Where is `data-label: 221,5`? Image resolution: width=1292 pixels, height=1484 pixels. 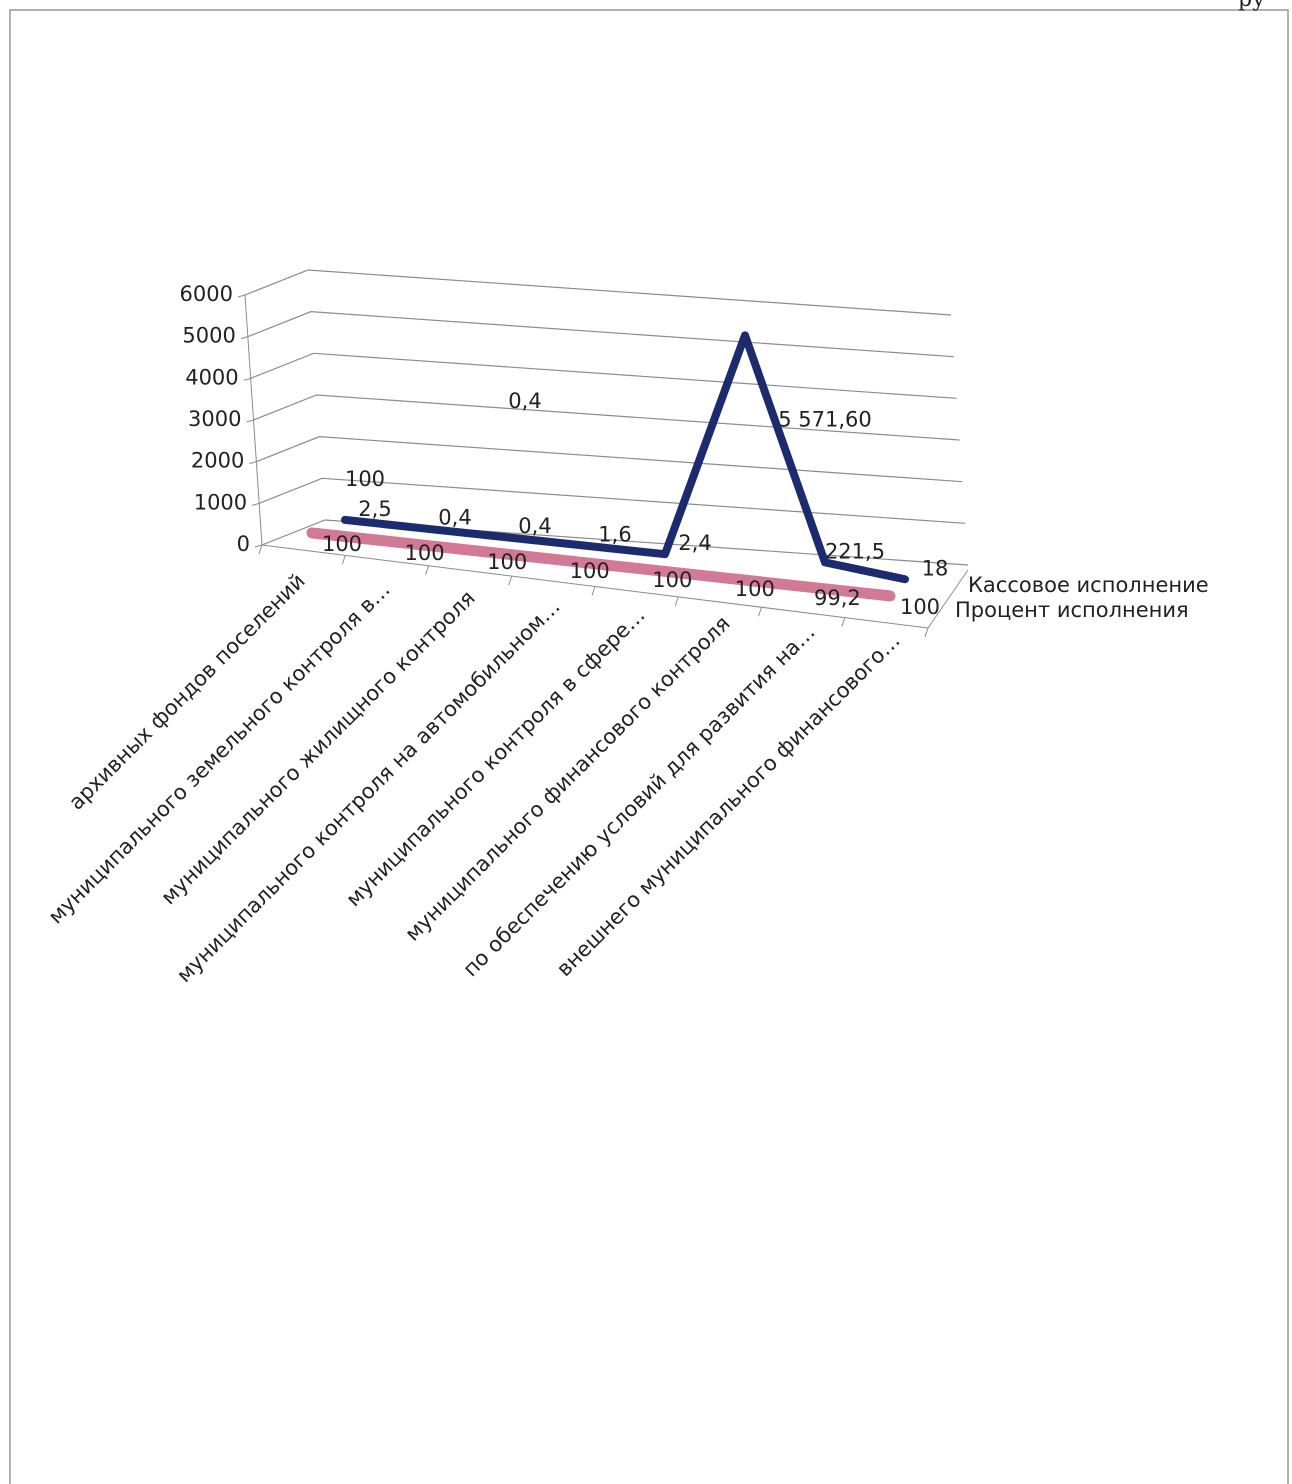
data-label: 221,5 is located at coordinates (855, 551).